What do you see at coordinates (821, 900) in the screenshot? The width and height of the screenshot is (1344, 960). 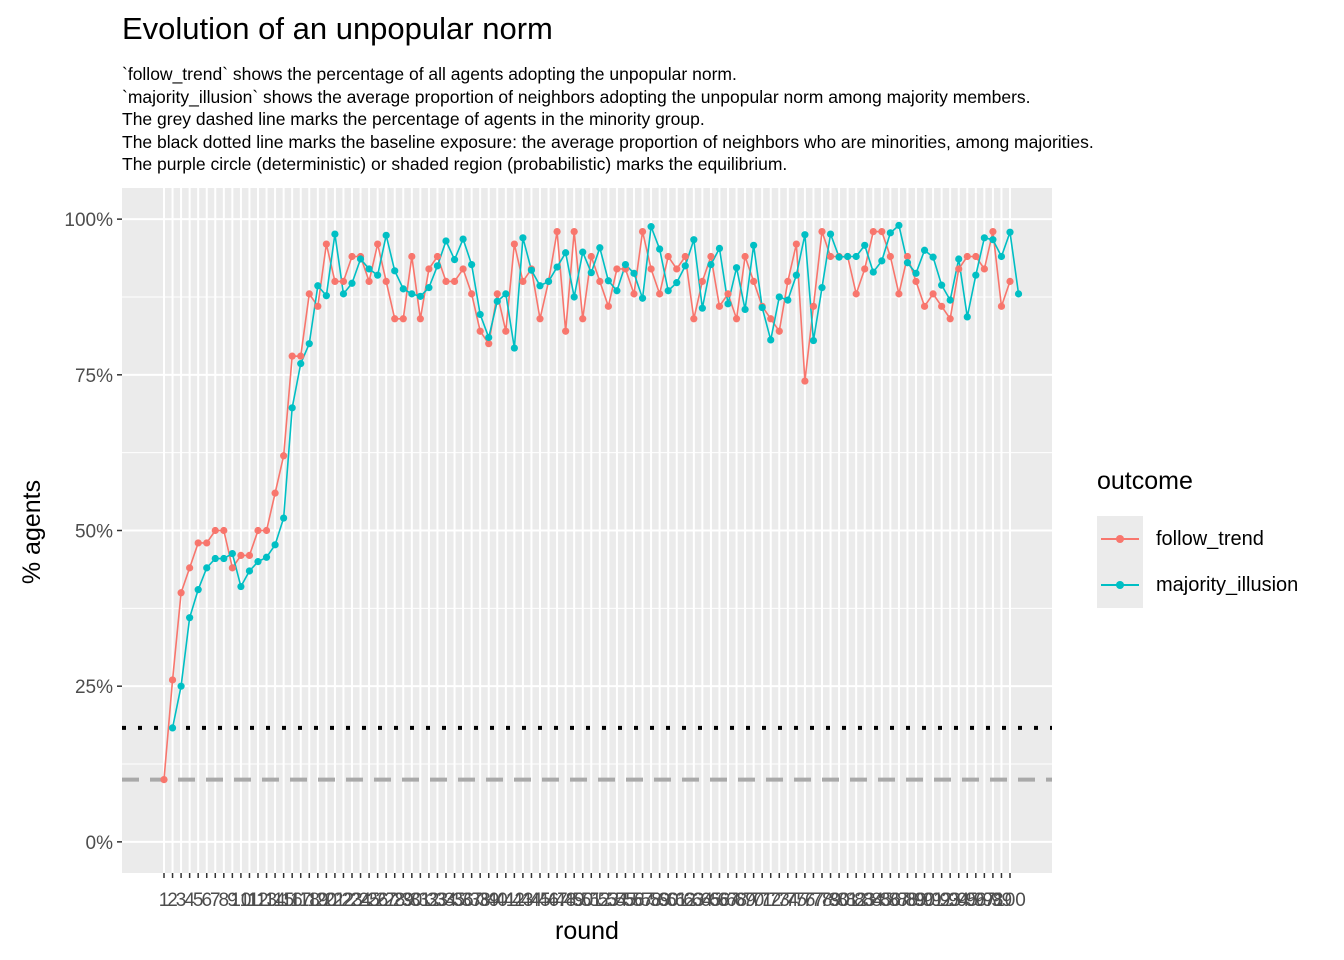 I see `x-tick-label: 78` at bounding box center [821, 900].